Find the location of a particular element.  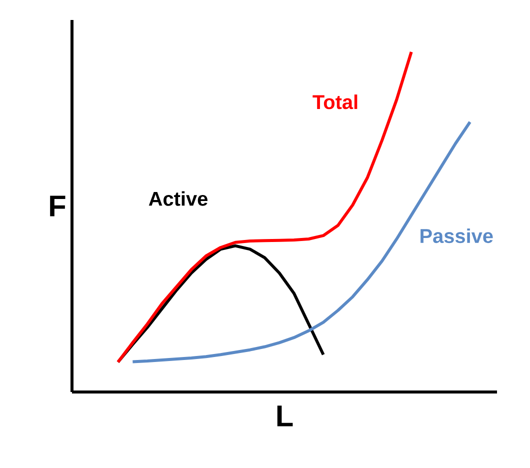

x-axis-title: L is located at coordinates (285, 416).